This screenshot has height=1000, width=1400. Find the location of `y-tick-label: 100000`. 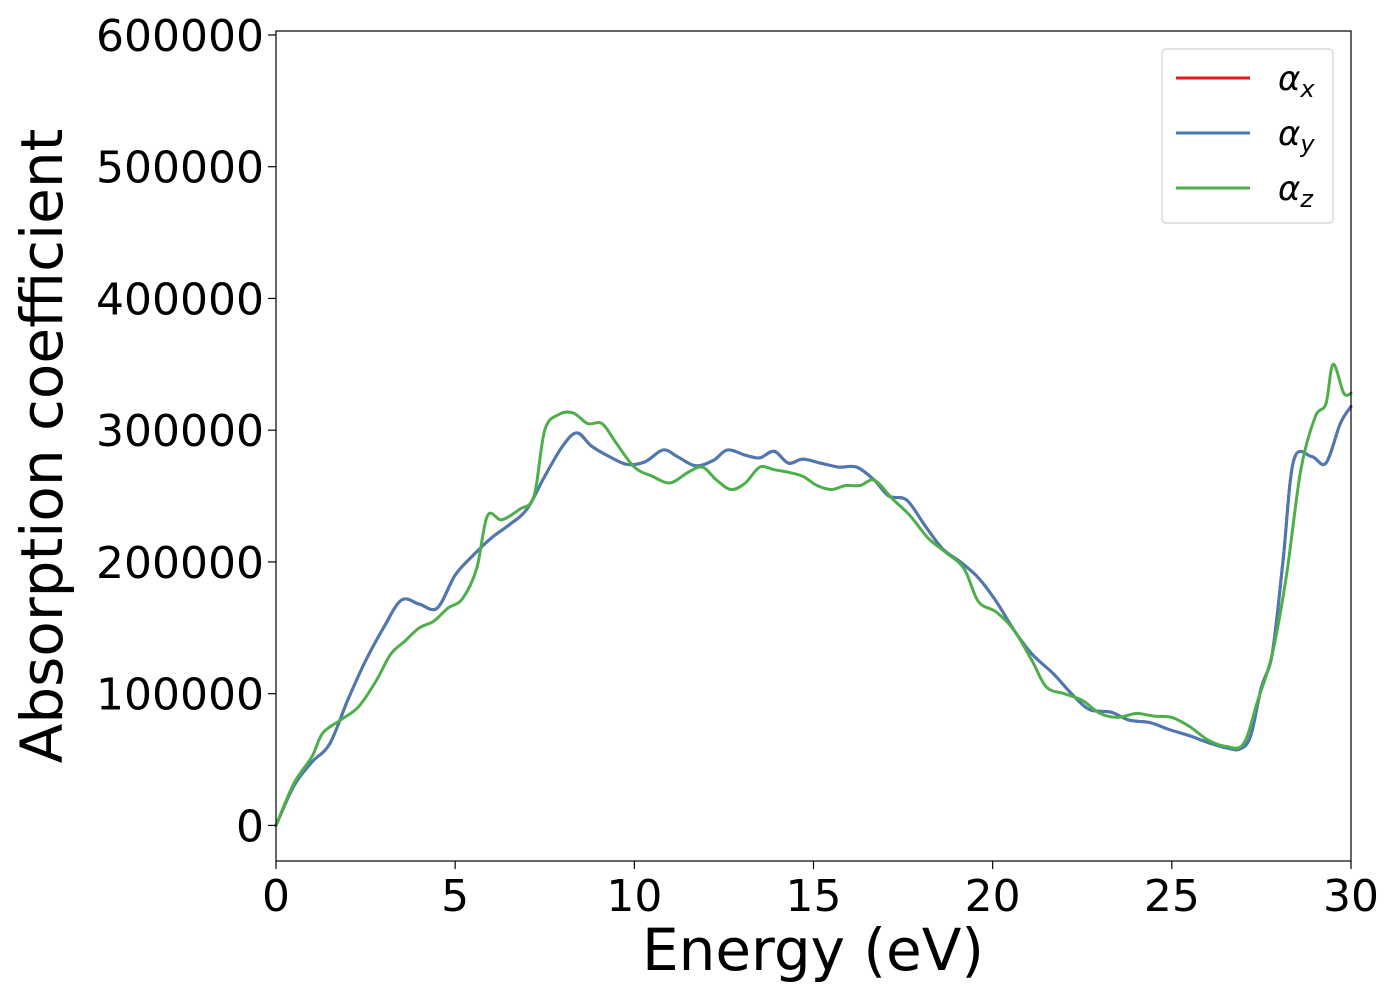

y-tick-label: 100000 is located at coordinates (180, 695).